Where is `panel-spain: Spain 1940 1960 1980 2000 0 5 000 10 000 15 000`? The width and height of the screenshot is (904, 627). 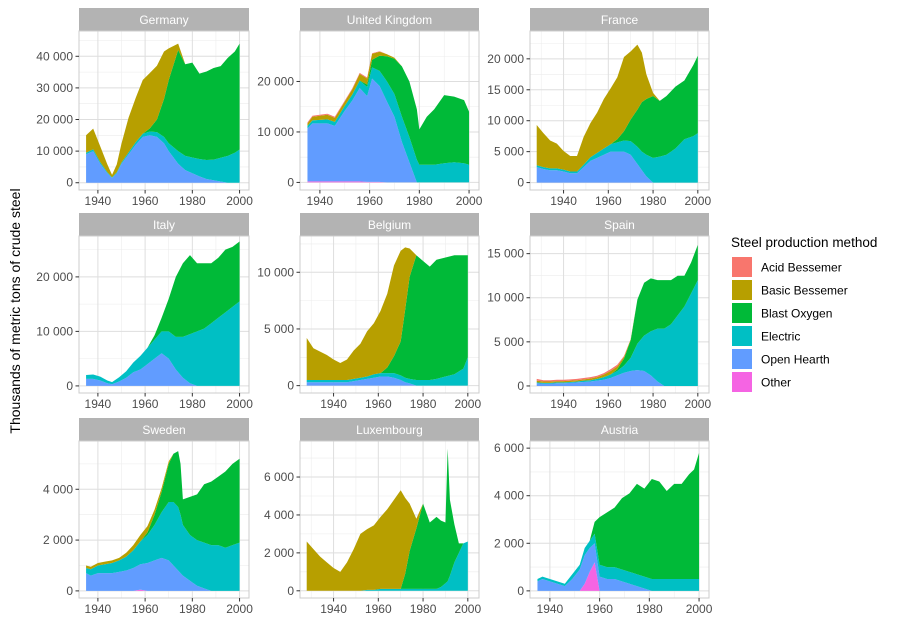
panel-spain: Spain 1940 1960 1980 2000 0 5 000 10 000 15 000 is located at coordinates (599, 312).